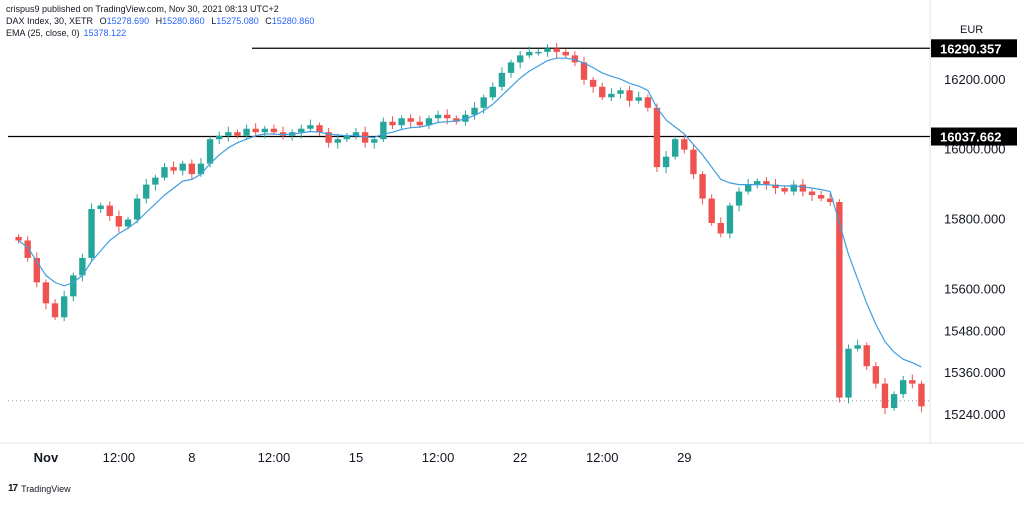 The image size is (1024, 505). What do you see at coordinates (974, 414) in the screenshot?
I see `y-tick-label: 15240.000` at bounding box center [974, 414].